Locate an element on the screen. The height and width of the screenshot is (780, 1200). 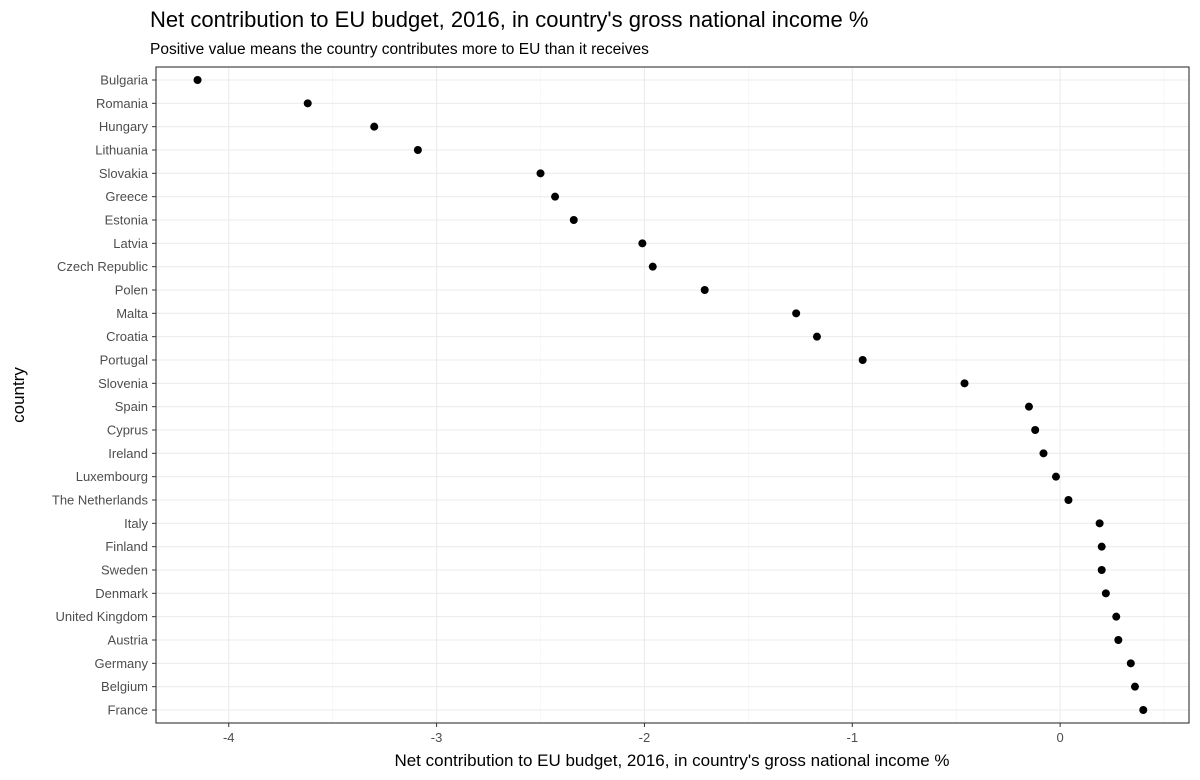
y-tick-label: Czech Republic is located at coordinates (103, 266).